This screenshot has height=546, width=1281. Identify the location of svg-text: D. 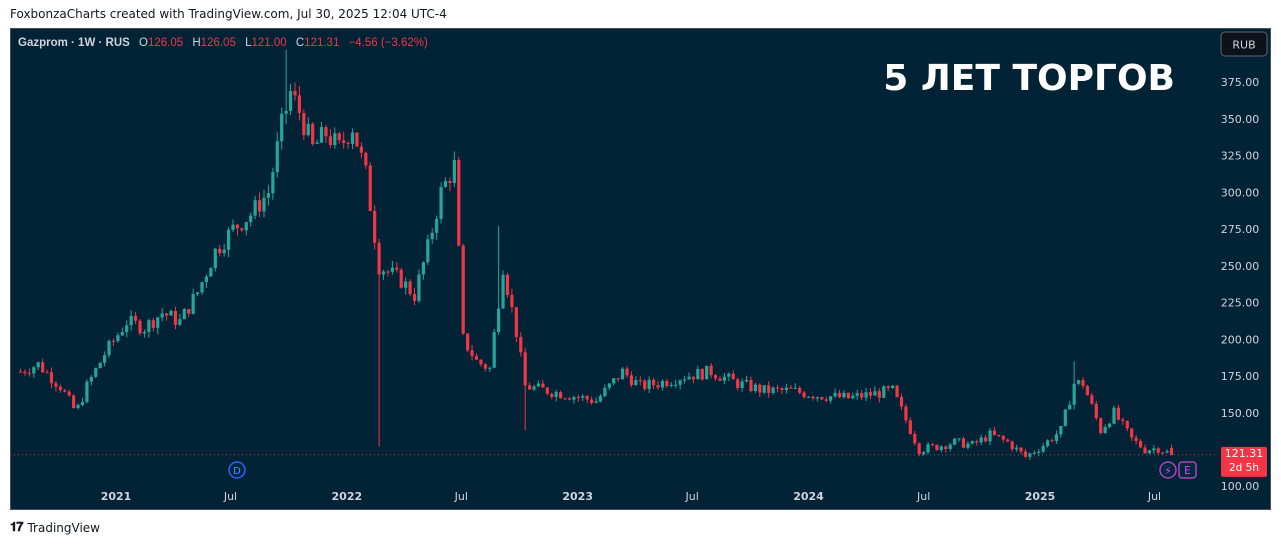
(237, 471).